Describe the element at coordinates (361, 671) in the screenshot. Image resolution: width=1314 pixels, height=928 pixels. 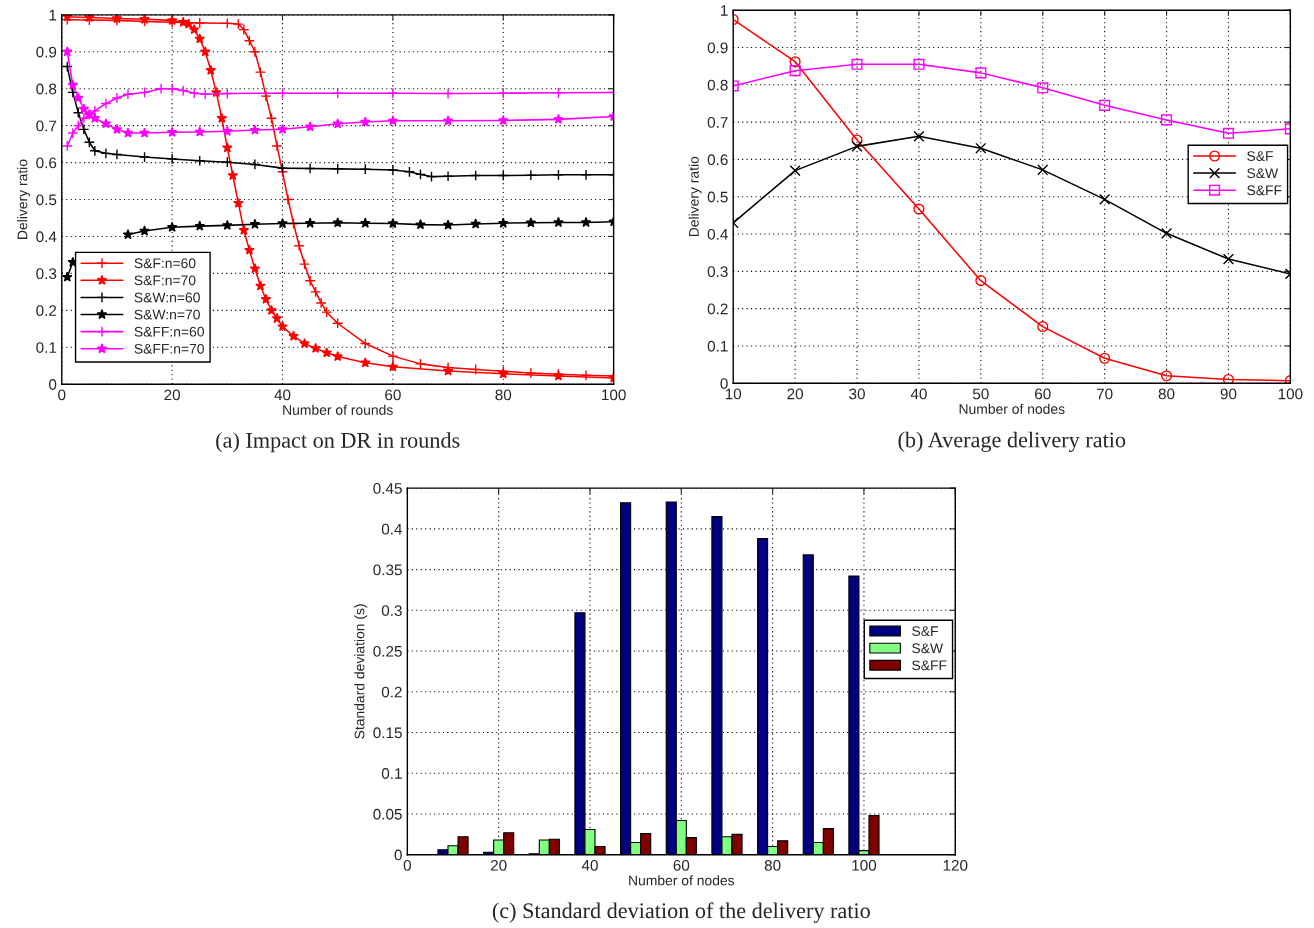
I see `y-axis-title: Standard deviation (s)` at that location.